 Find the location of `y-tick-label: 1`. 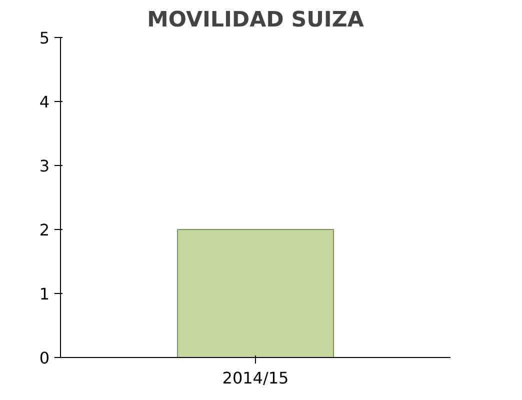

y-tick-label: 1 is located at coordinates (44, 294).